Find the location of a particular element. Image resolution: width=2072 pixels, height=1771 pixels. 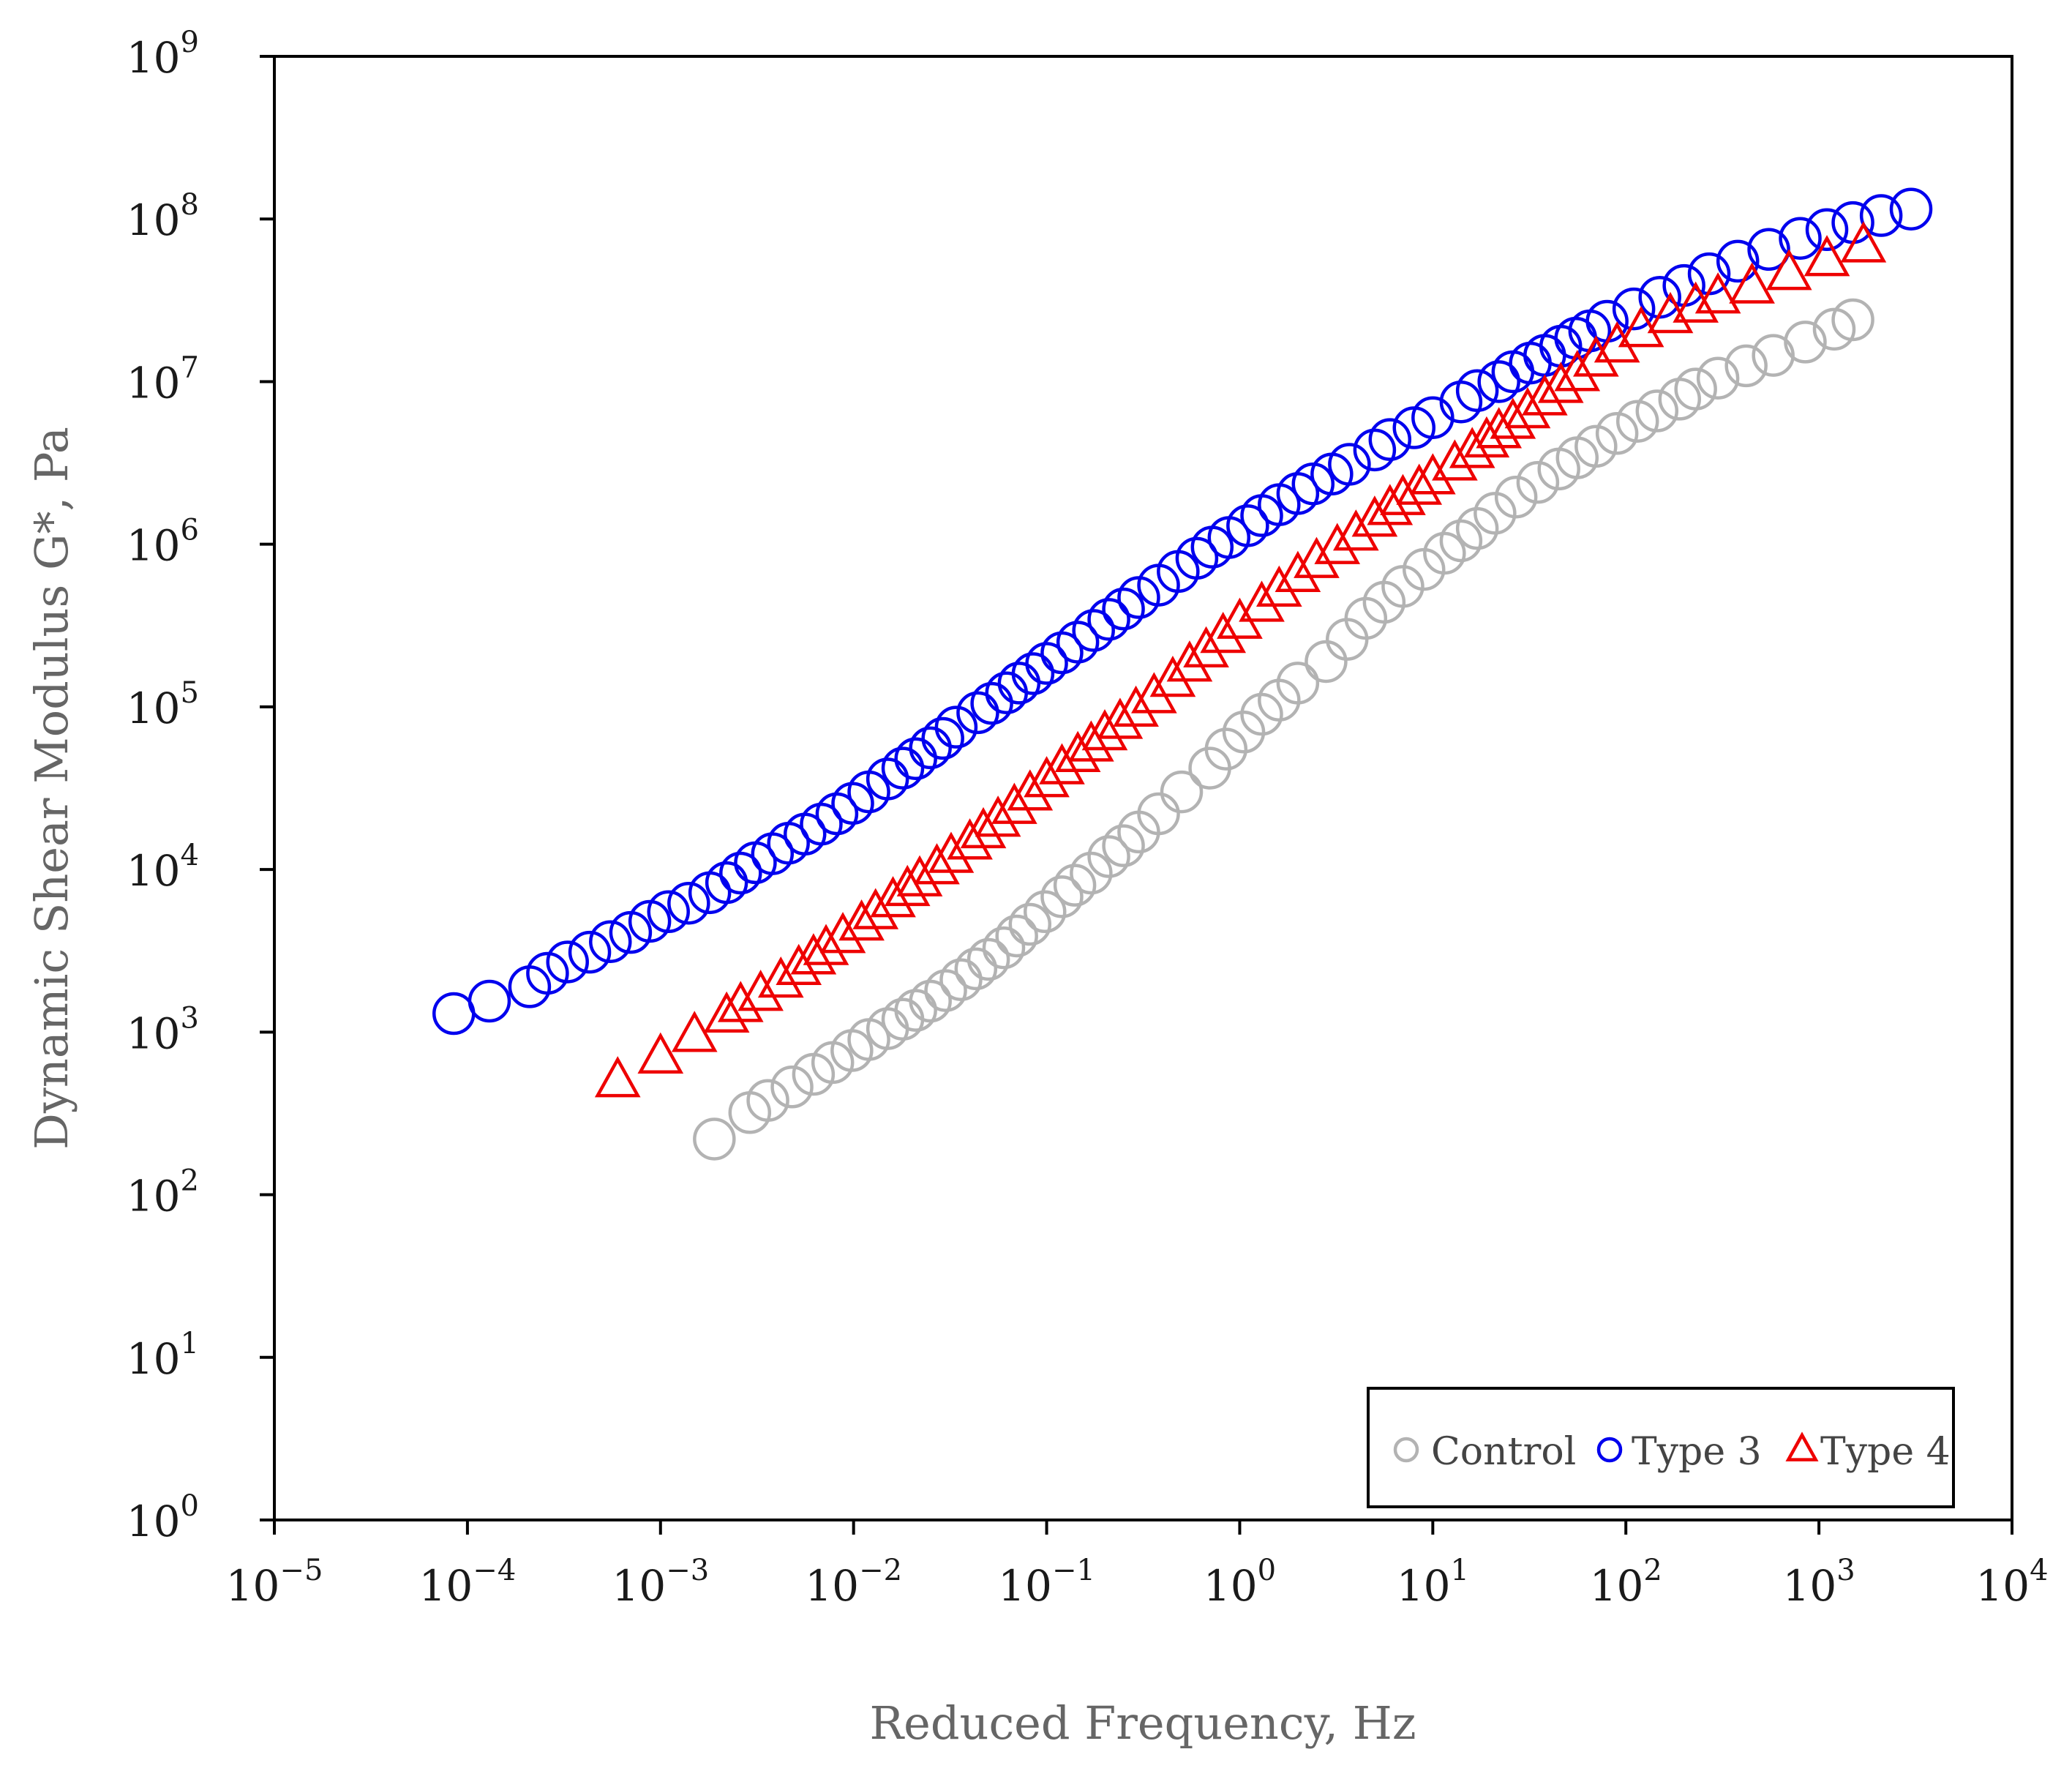

legend-marker-control is located at coordinates (1406, 1450).